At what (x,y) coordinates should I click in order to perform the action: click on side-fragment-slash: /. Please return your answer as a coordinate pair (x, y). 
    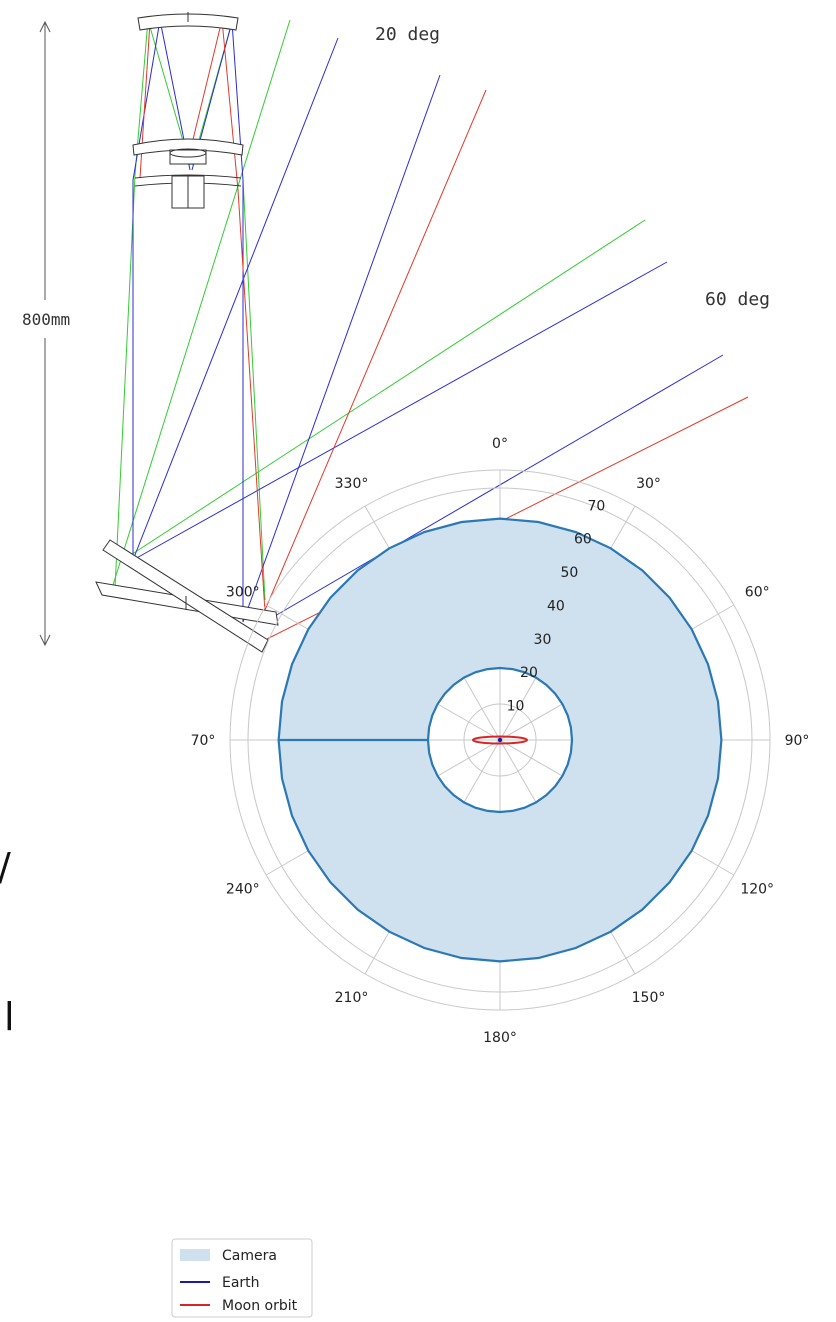
    Looking at the image, I should click on (5, 867).